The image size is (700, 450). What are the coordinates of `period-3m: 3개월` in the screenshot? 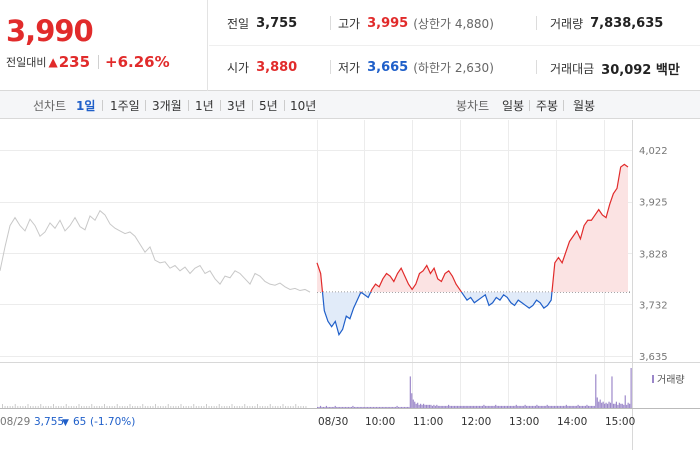 It's located at (167, 106).